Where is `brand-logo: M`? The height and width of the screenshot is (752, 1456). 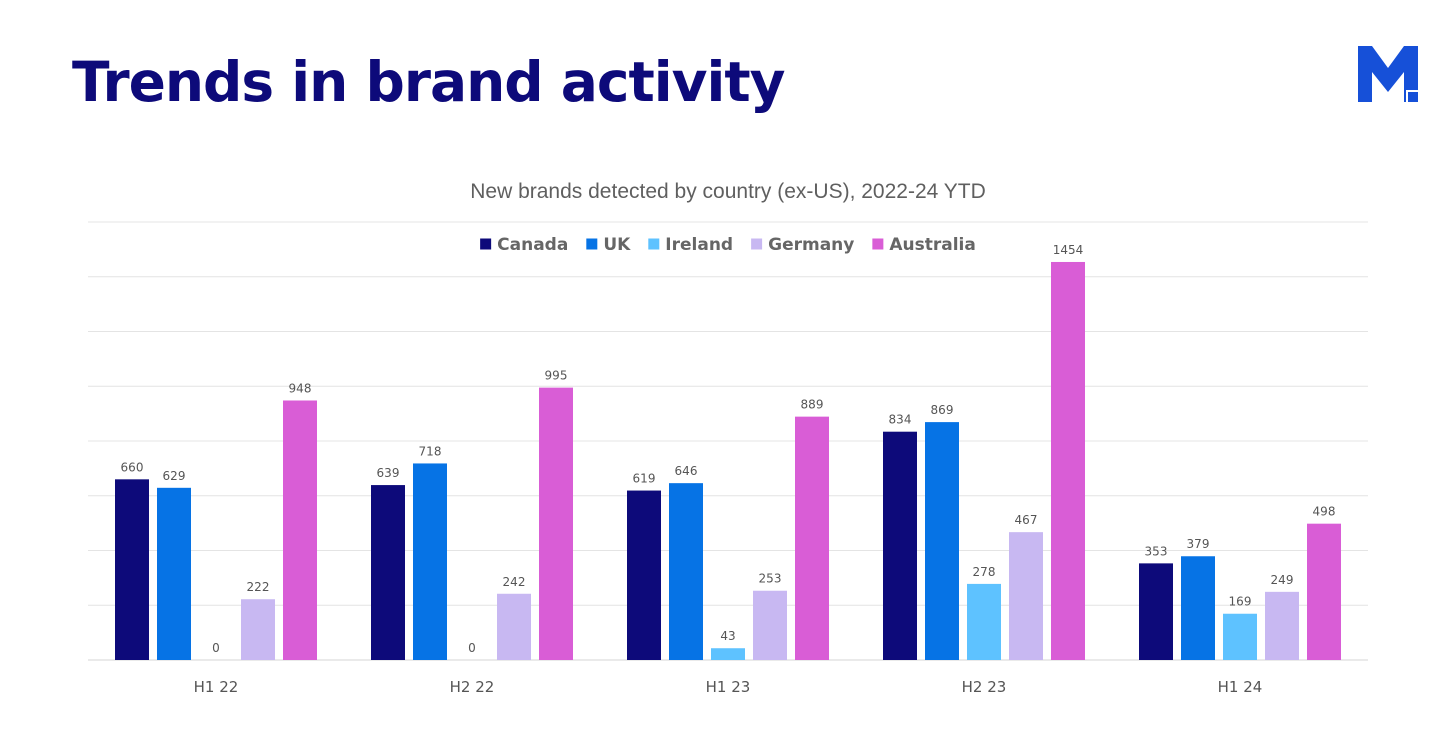 brand-logo: M is located at coordinates (1388, 74).